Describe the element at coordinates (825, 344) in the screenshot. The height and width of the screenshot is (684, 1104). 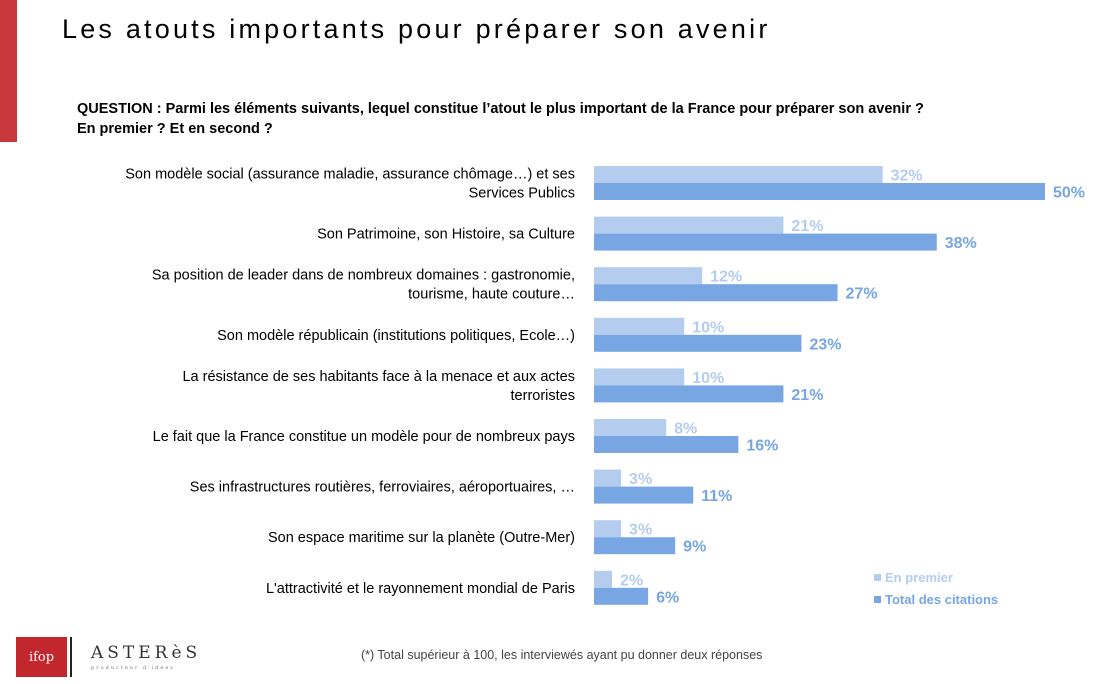
I see `bar-value-label: 23%` at that location.